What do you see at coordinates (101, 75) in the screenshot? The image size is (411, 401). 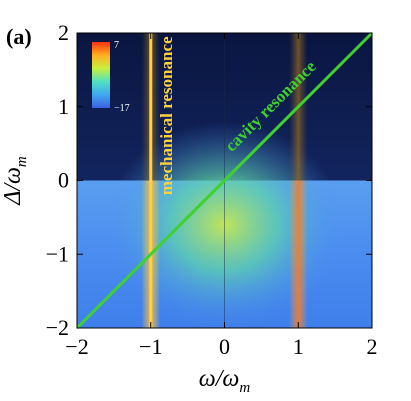 I see `colorbar-gradient` at bounding box center [101, 75].